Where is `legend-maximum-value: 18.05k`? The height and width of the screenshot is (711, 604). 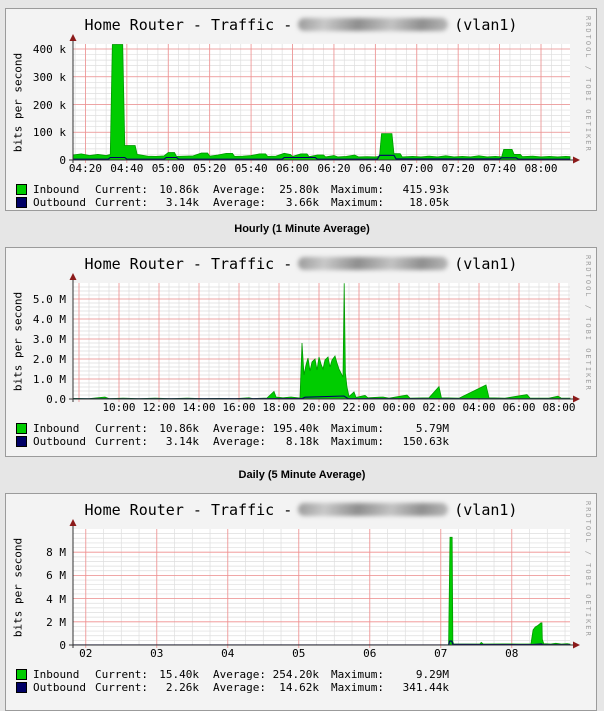
legend-maximum-value: 18.05k is located at coordinates (429, 202).